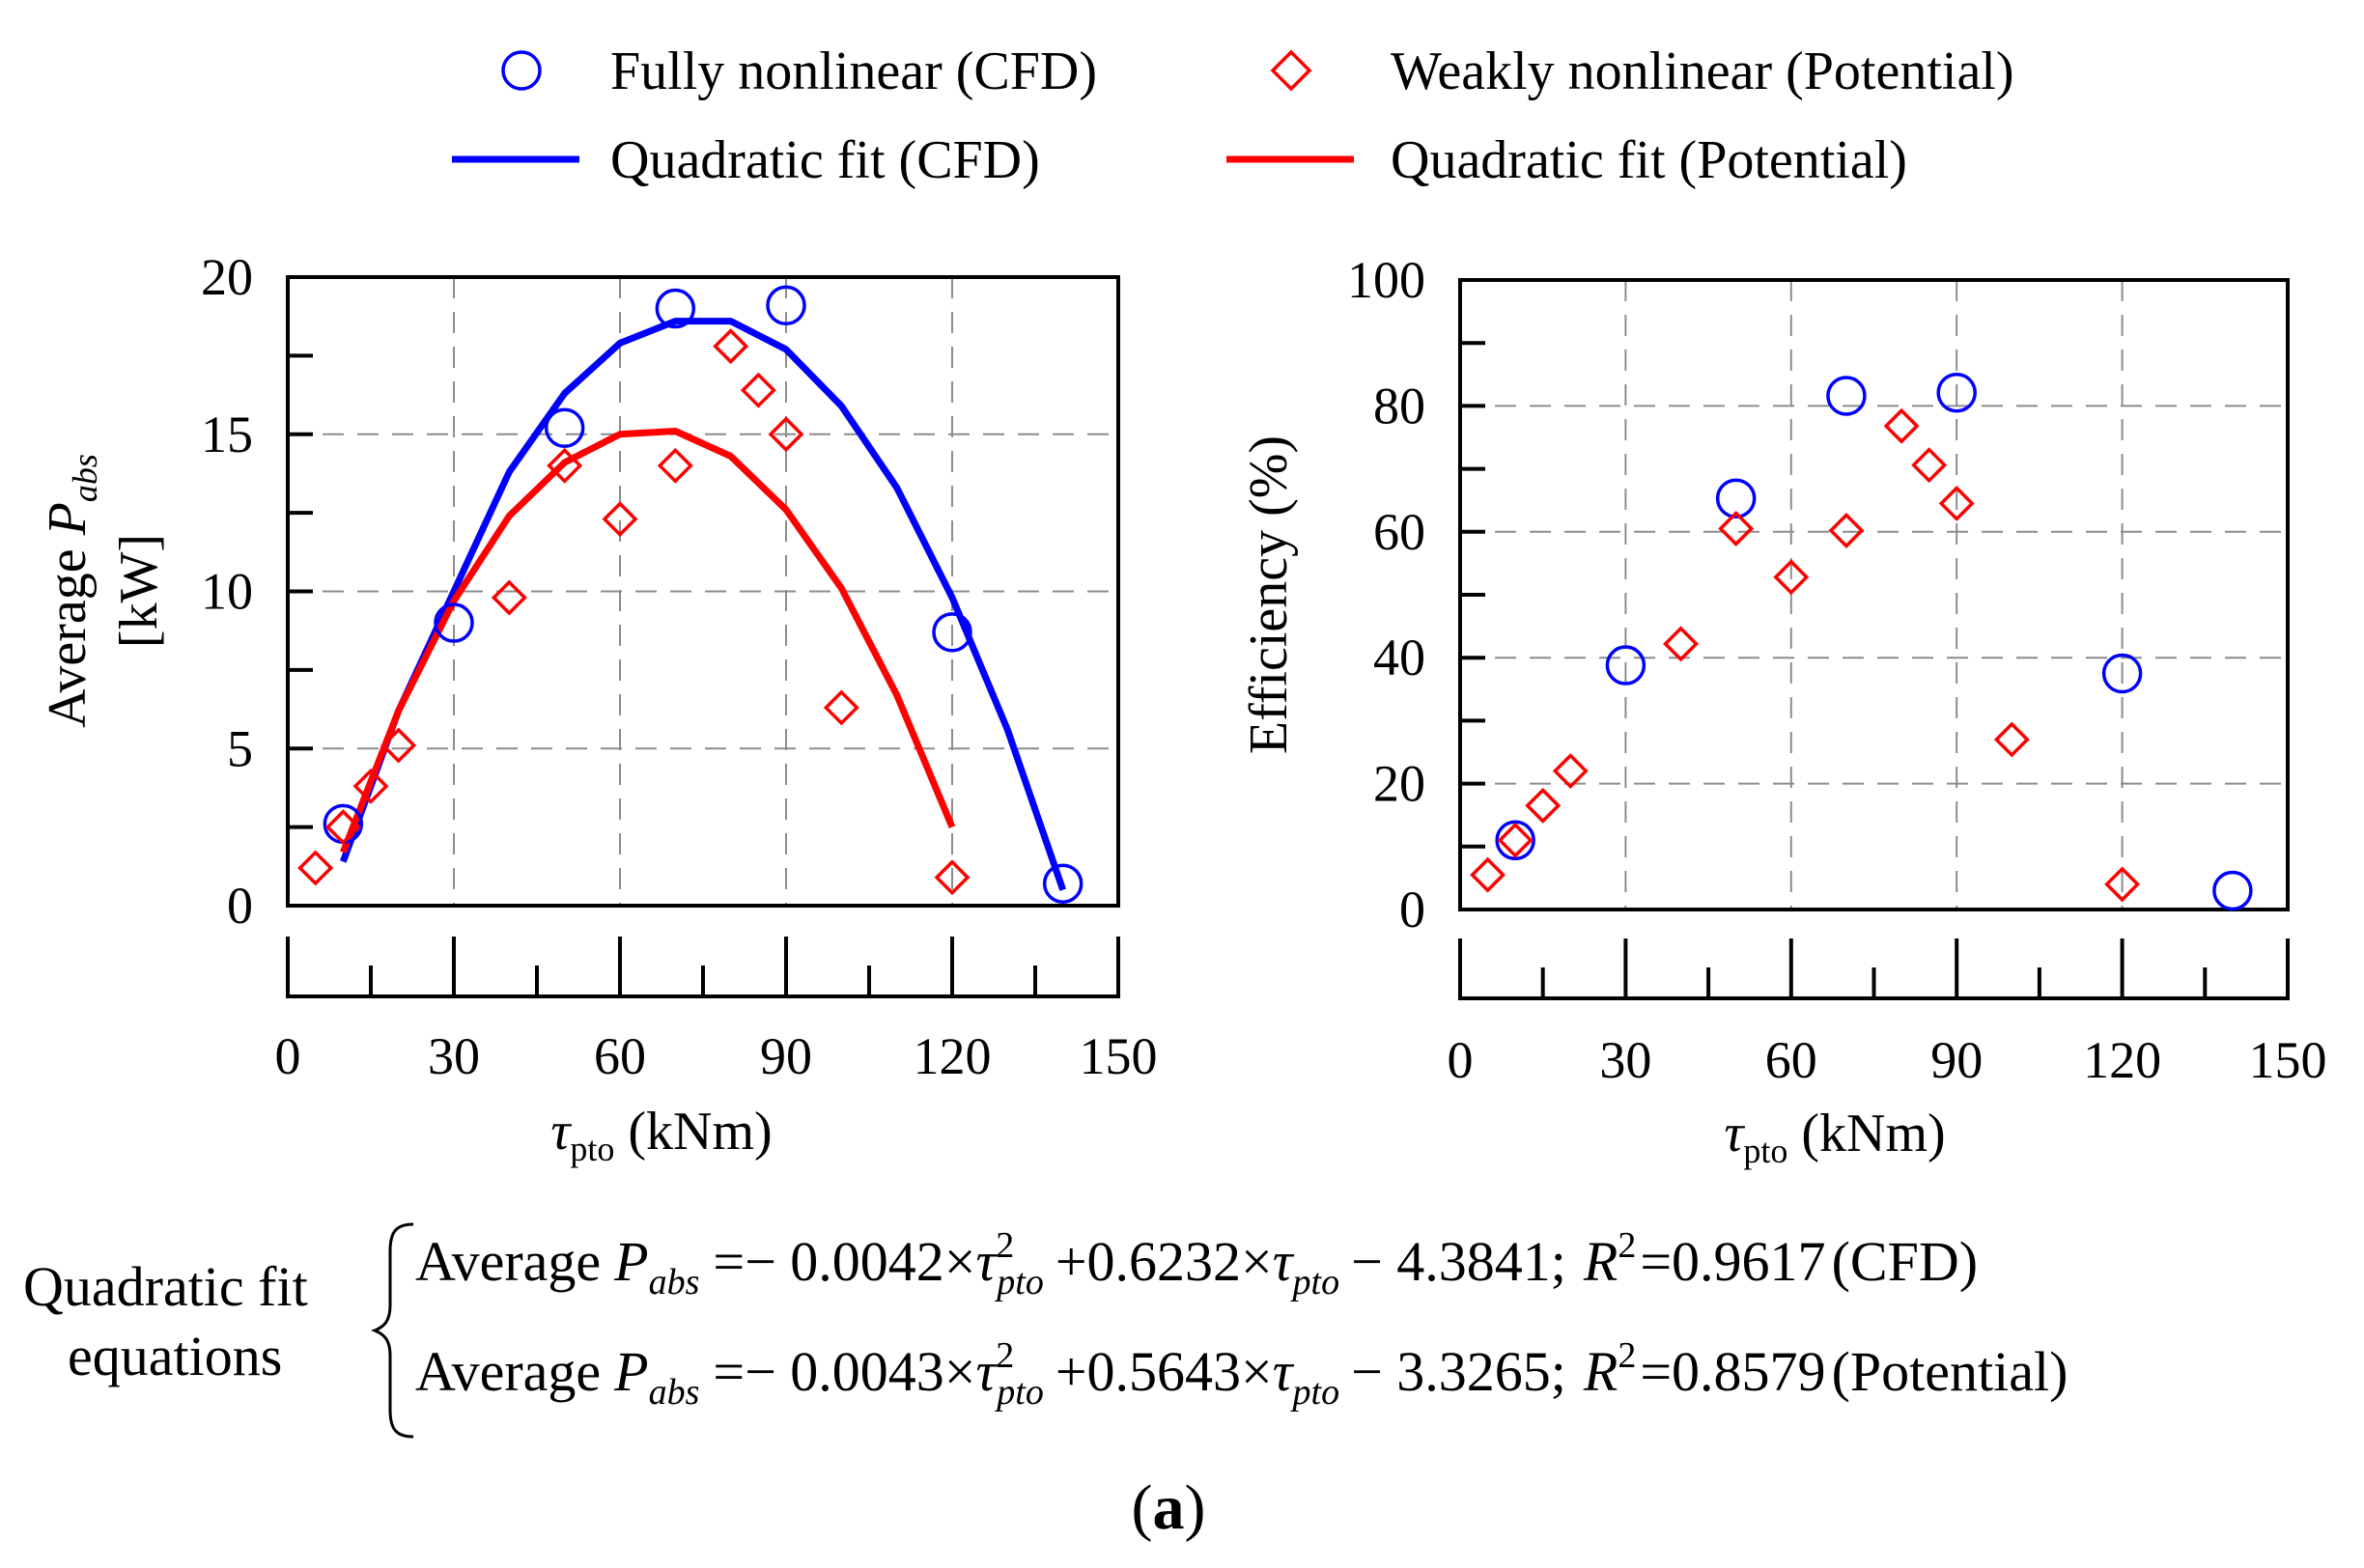 This screenshot has width=2364, height=1568. I want to click on y-tick-label: 15, so click(227, 435).